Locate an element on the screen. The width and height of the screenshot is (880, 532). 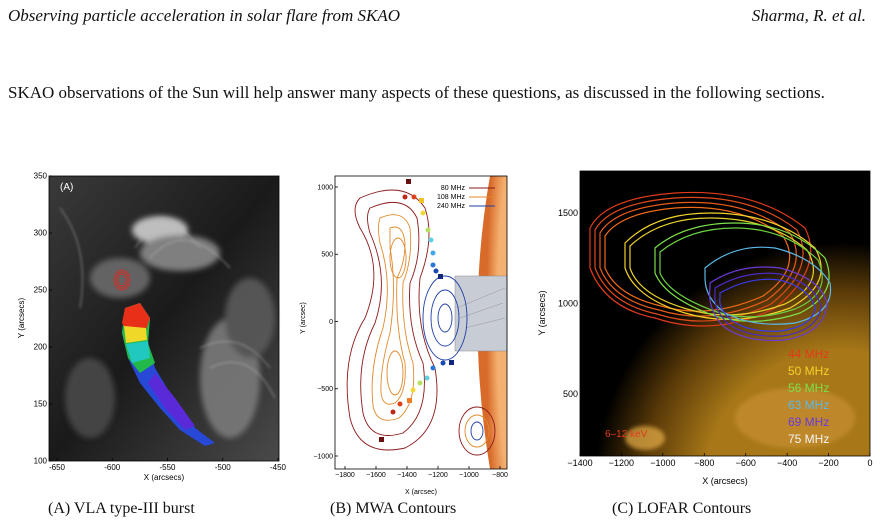
figure-a-xticks: -650 -600 -550 -500 -450 is located at coordinates (168, 465).